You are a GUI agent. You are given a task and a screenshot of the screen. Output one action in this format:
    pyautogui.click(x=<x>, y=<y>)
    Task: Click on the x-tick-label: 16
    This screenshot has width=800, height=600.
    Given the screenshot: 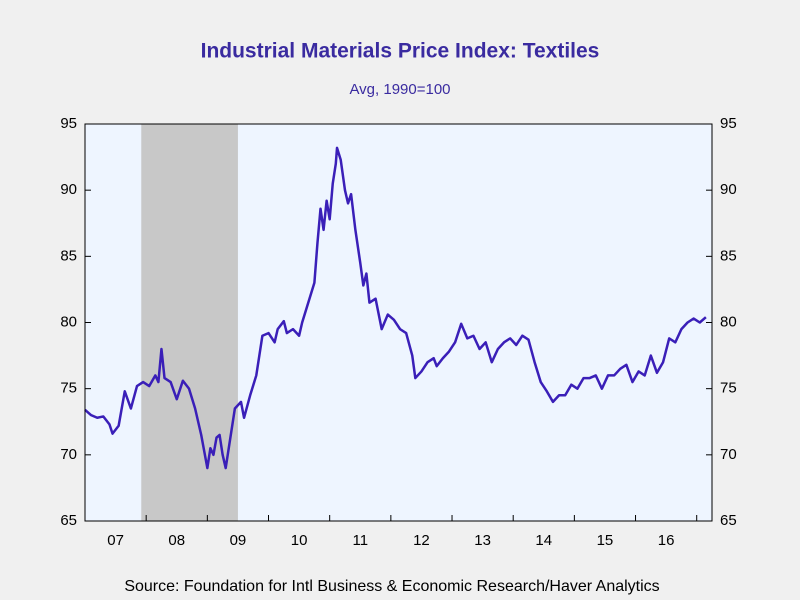 What is the action you would take?
    pyautogui.click(x=666, y=540)
    